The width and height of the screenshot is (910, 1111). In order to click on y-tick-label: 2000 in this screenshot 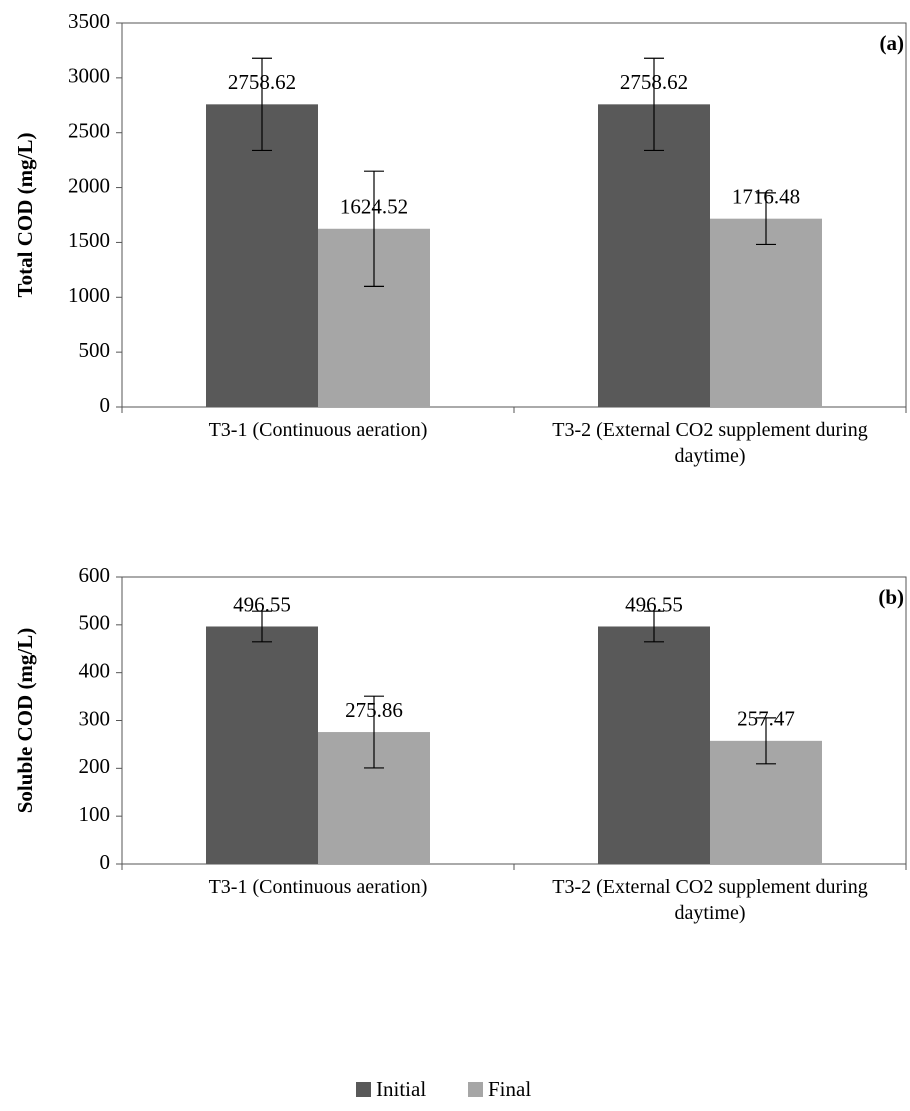, I will do `click(89, 185)`.